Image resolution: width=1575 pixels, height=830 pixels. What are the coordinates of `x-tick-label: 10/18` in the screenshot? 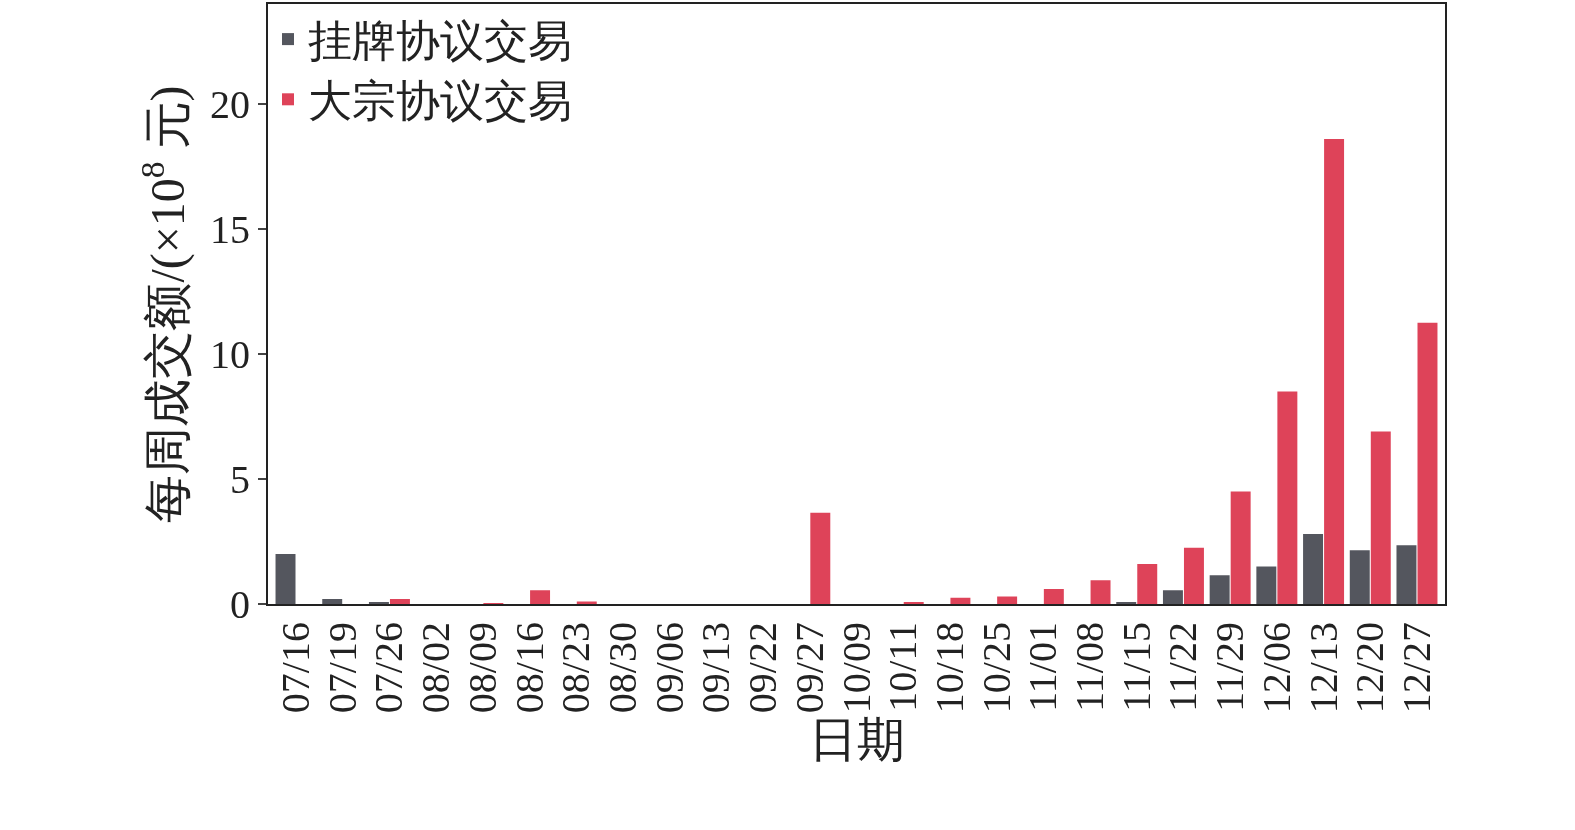 It's located at (949, 668).